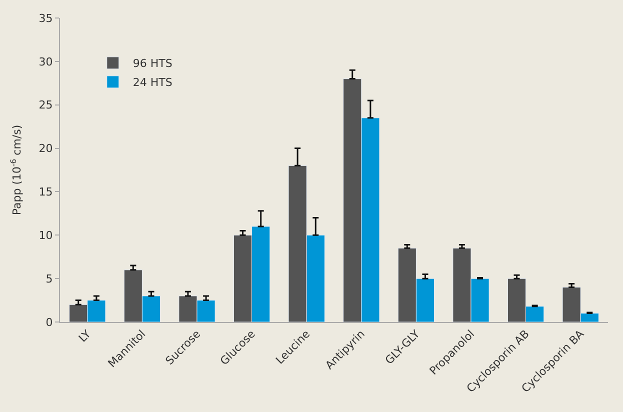 The height and width of the screenshot is (412, 623). I want to click on y-tick-label: 30, so click(45, 61).